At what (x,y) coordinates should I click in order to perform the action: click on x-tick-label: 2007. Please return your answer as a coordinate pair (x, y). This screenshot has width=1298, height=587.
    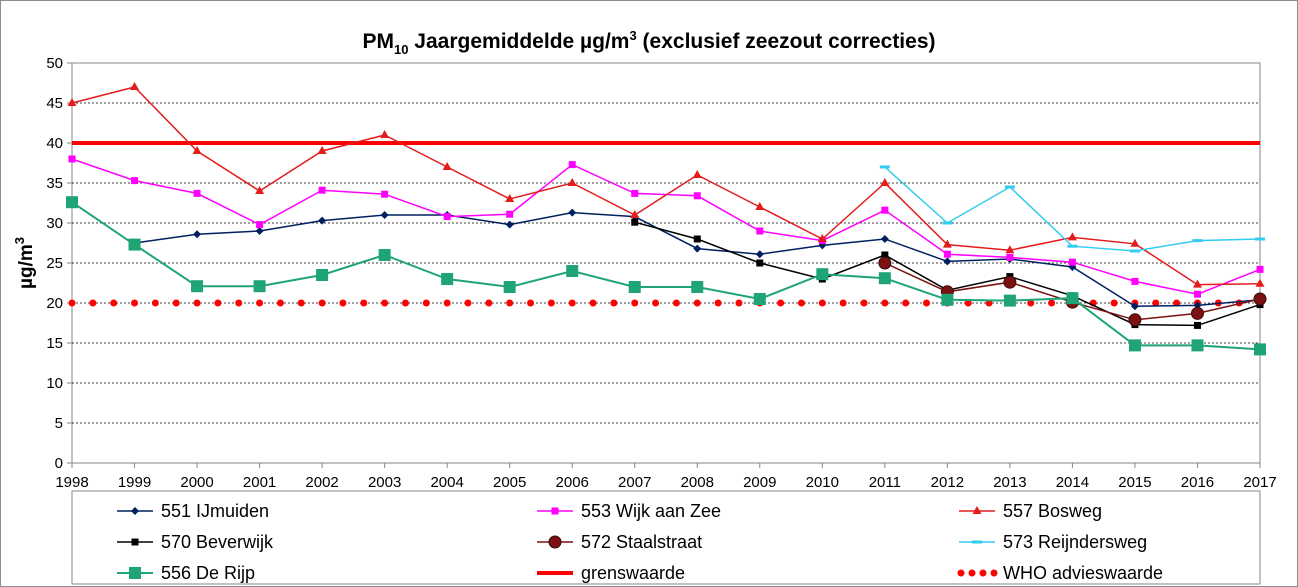
    Looking at the image, I should click on (634, 482).